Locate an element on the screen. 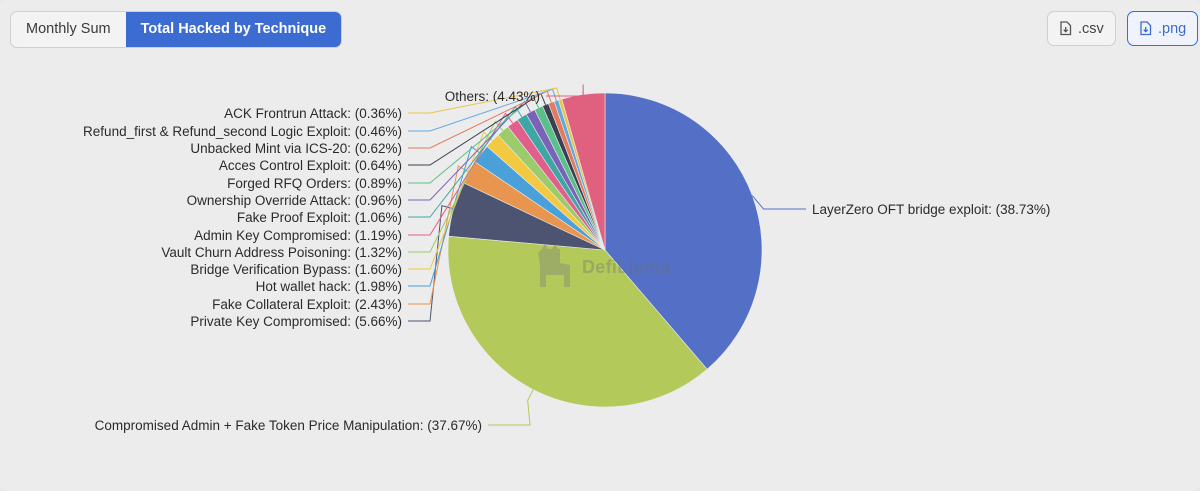 The image size is (1200, 491). slice-label-pct: (1.06%) is located at coordinates (378, 217).